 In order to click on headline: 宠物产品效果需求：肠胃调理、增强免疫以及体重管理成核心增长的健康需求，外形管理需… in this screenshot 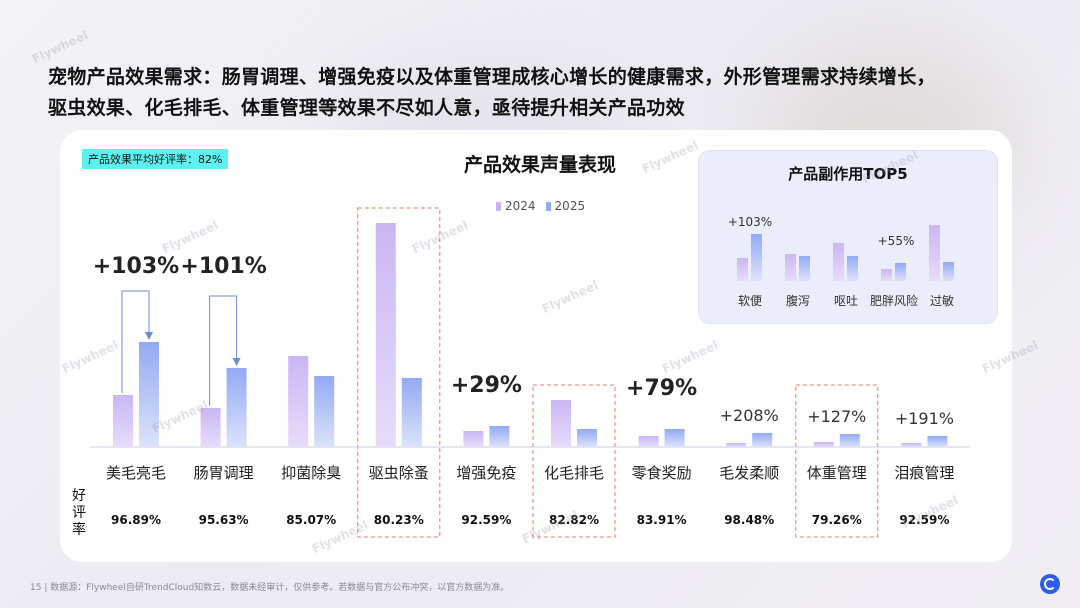, I will do `click(548, 93)`.